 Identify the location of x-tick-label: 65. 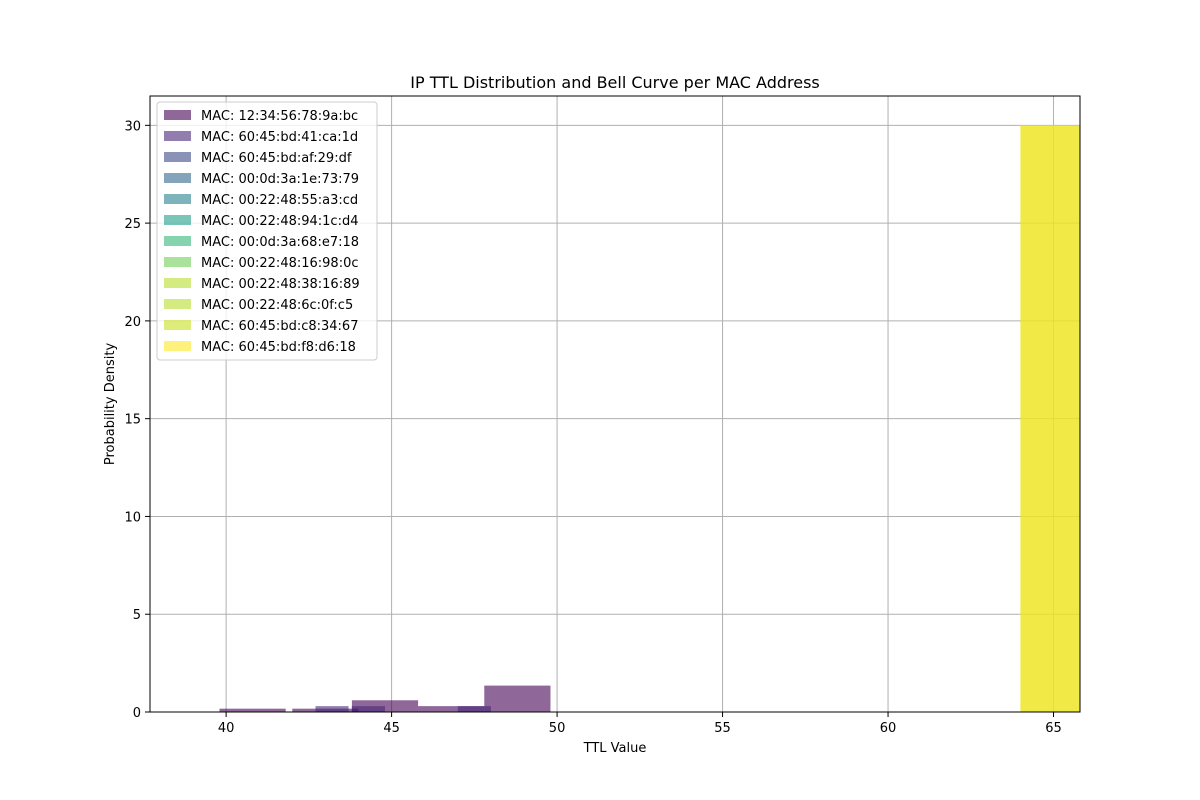
(1053, 728).